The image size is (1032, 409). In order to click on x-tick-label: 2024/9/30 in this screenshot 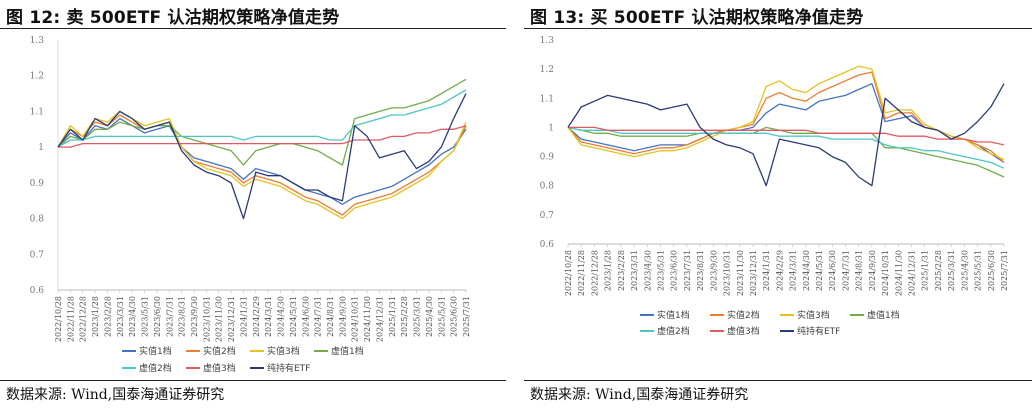, I will do `click(872, 270)`.